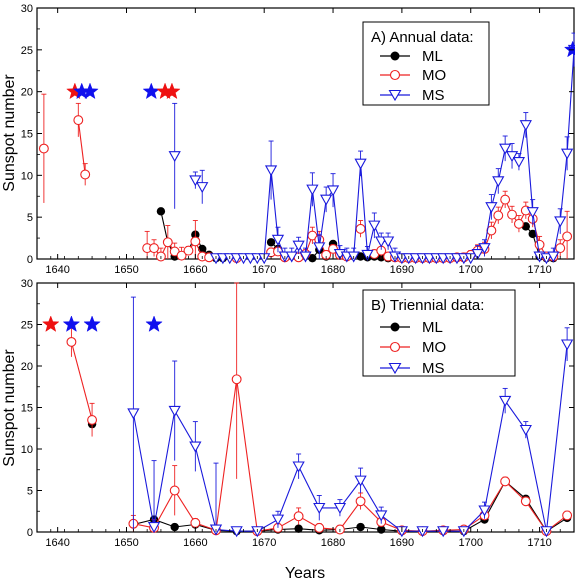 The image size is (575, 582). Describe the element at coordinates (9, 133) in the screenshot. I see `y-axis-title-annual: Sunspot number` at that location.